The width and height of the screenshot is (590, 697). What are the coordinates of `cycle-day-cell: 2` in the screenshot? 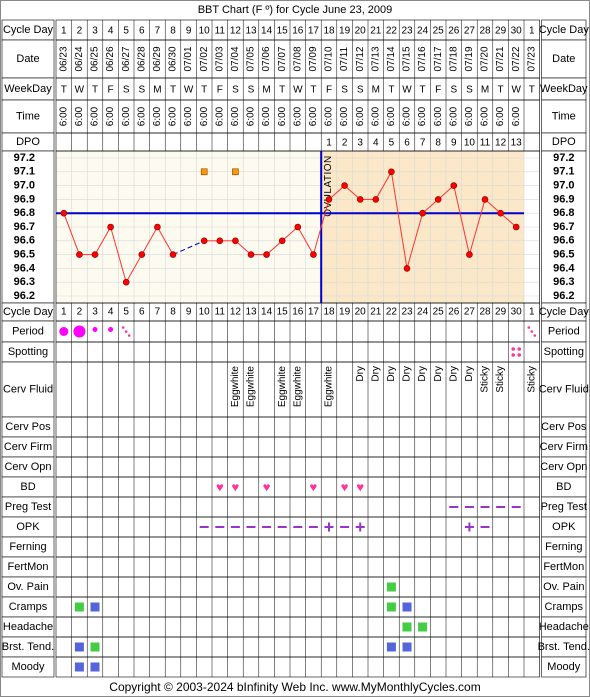 It's located at (80, 312).